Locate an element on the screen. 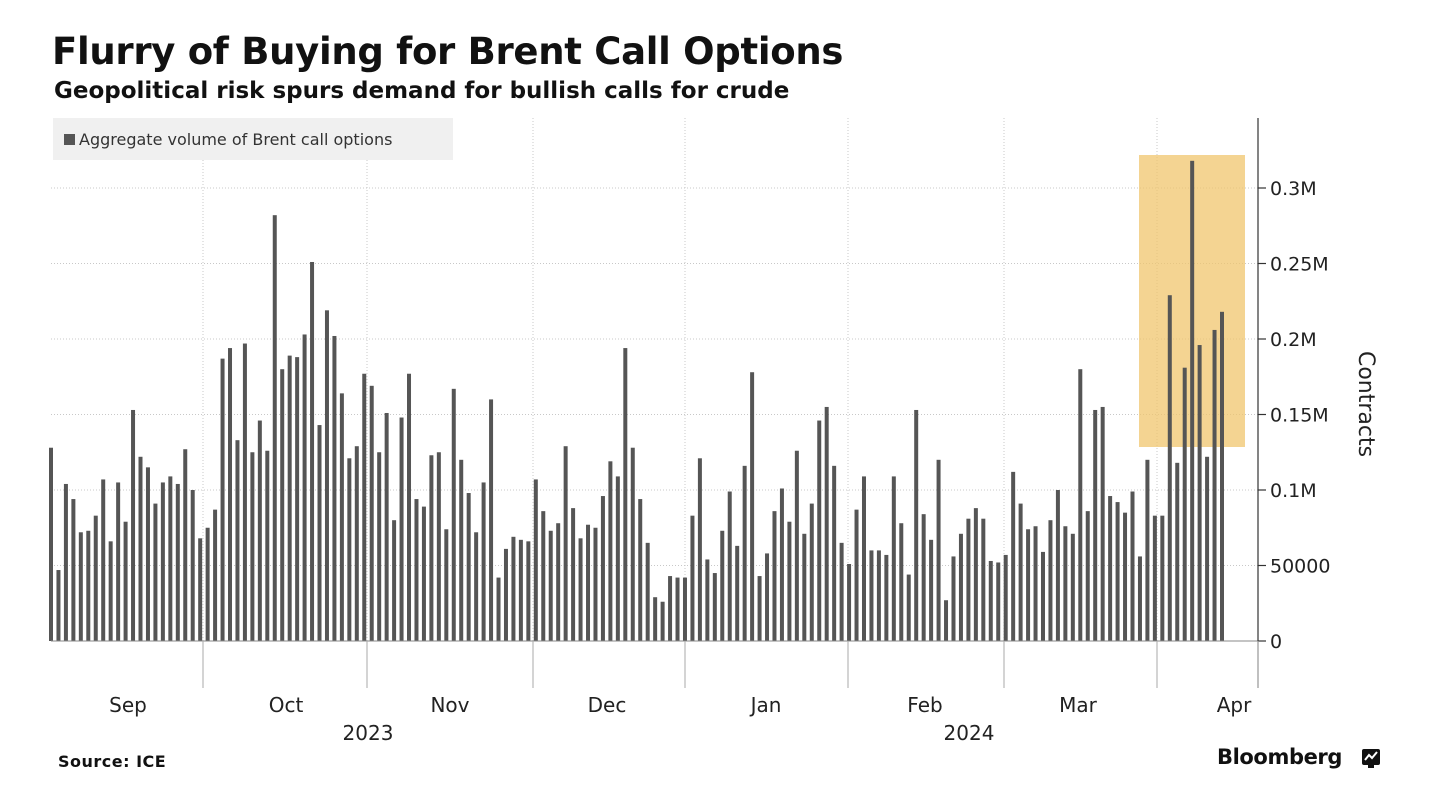 The image size is (1441, 799). x-tick-label: Nov is located at coordinates (449, 705).